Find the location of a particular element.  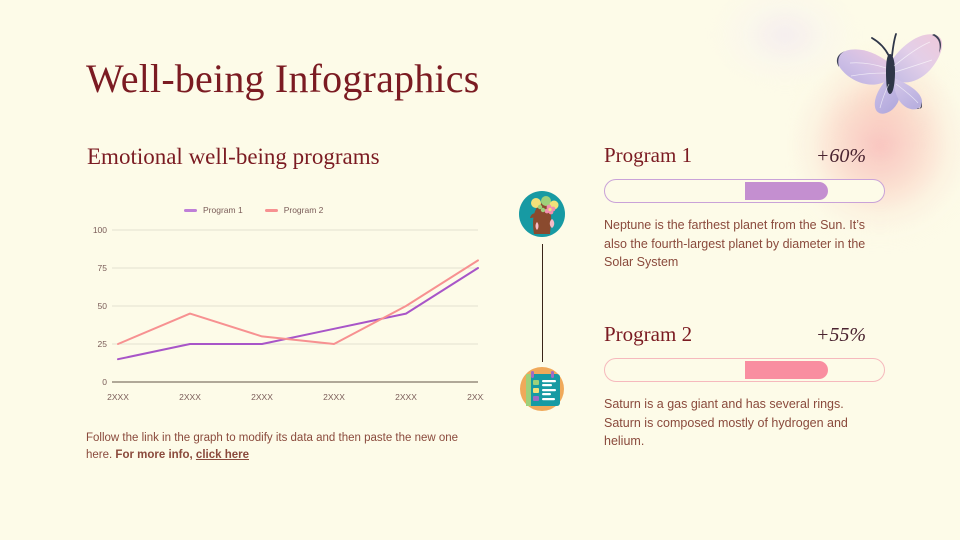

program-1-progress-fill is located at coordinates (786, 191).